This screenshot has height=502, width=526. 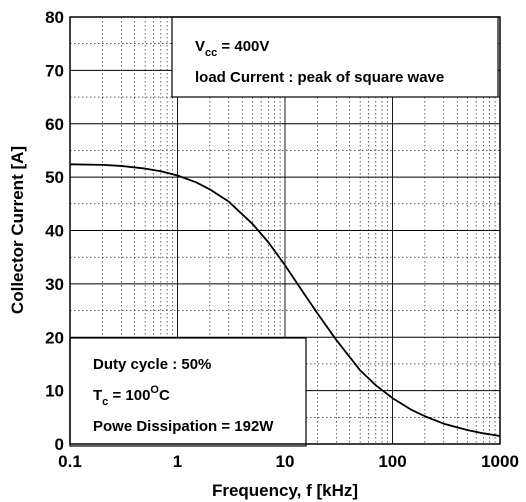 I want to click on x-tick-label: 1, so click(x=177, y=461).